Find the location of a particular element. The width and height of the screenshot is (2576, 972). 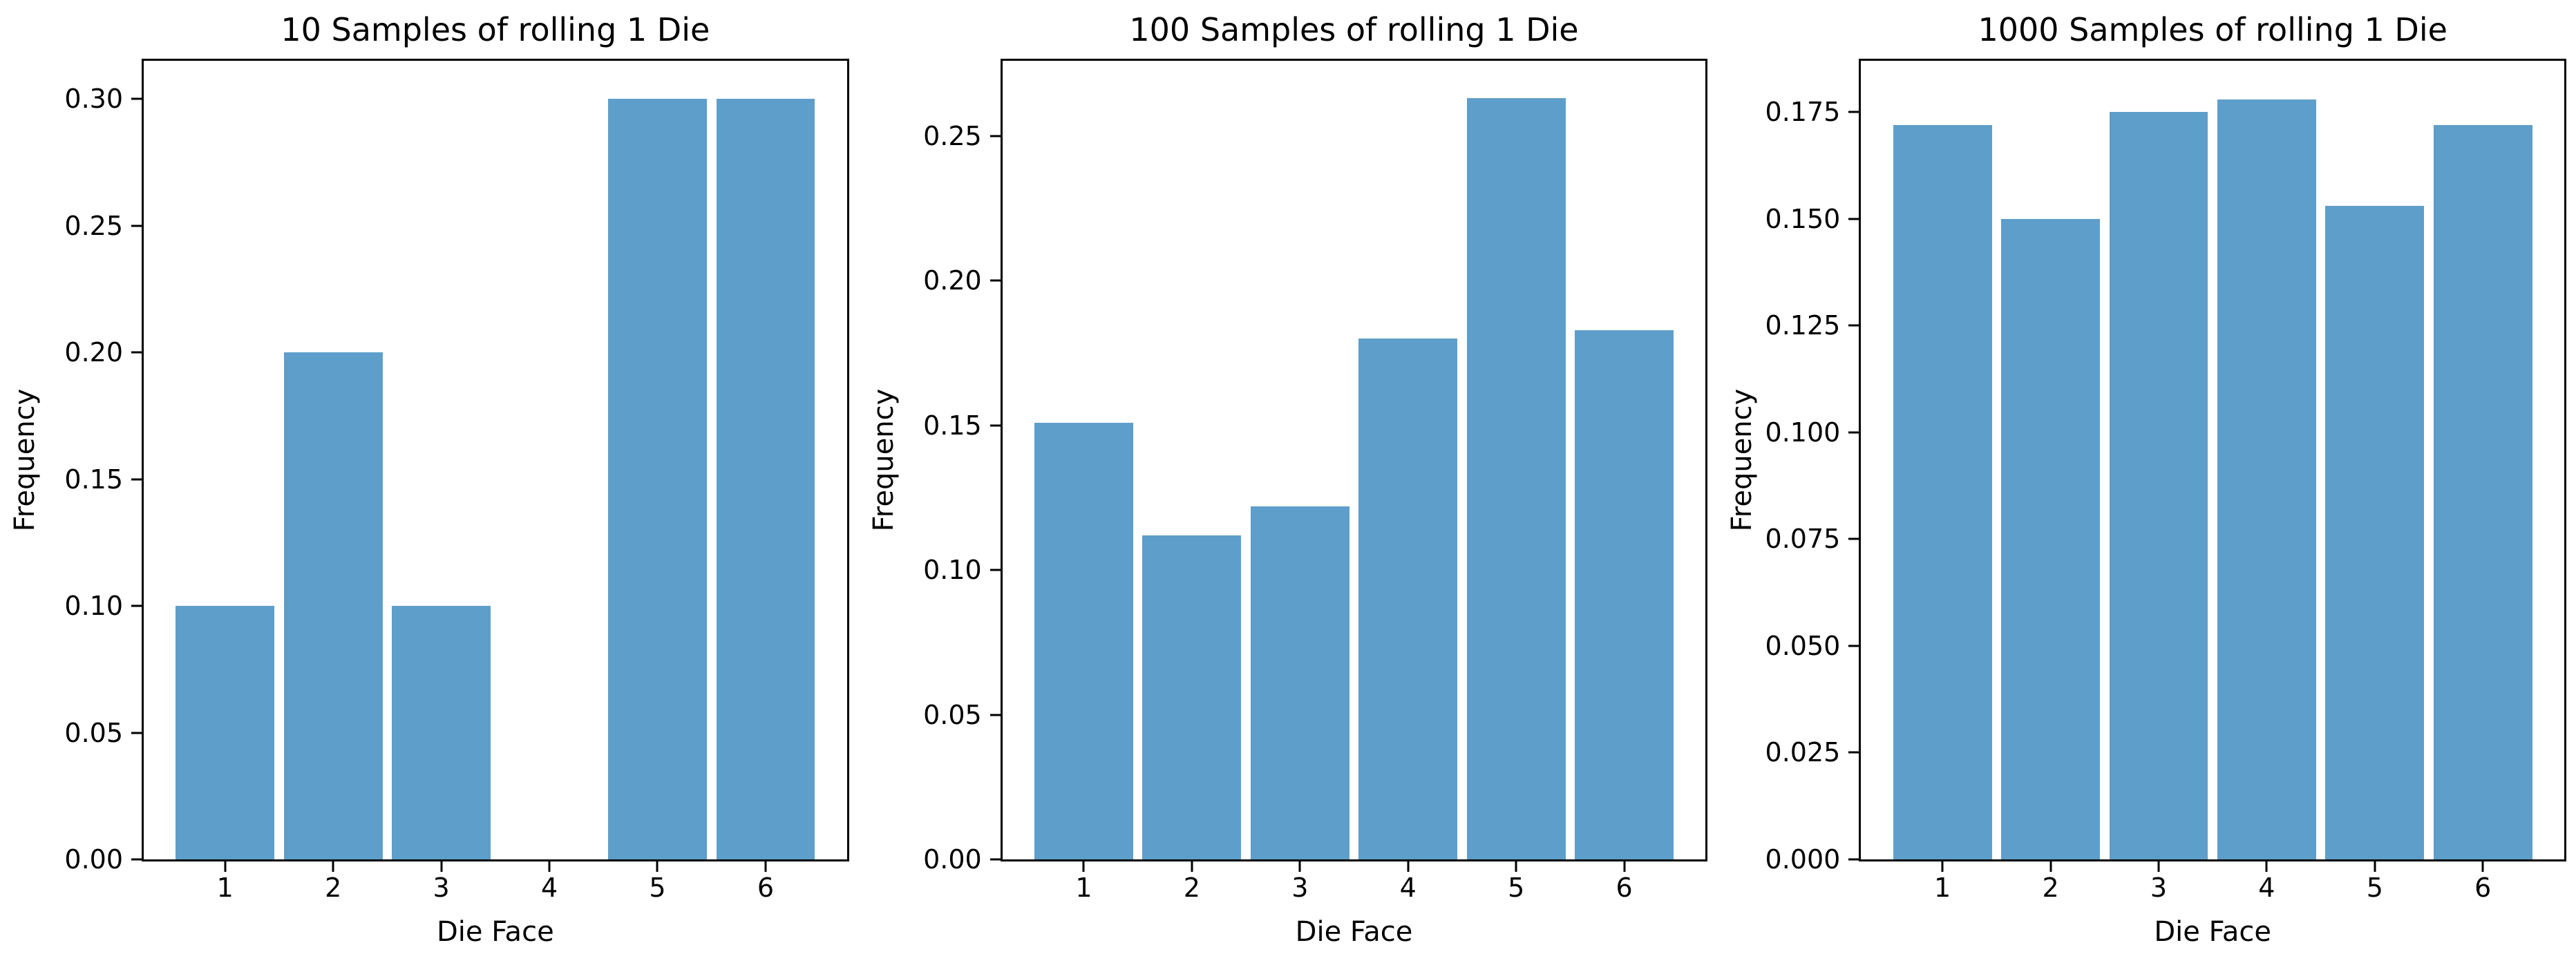

y-tick-label: 0.125 is located at coordinates (1803, 325).